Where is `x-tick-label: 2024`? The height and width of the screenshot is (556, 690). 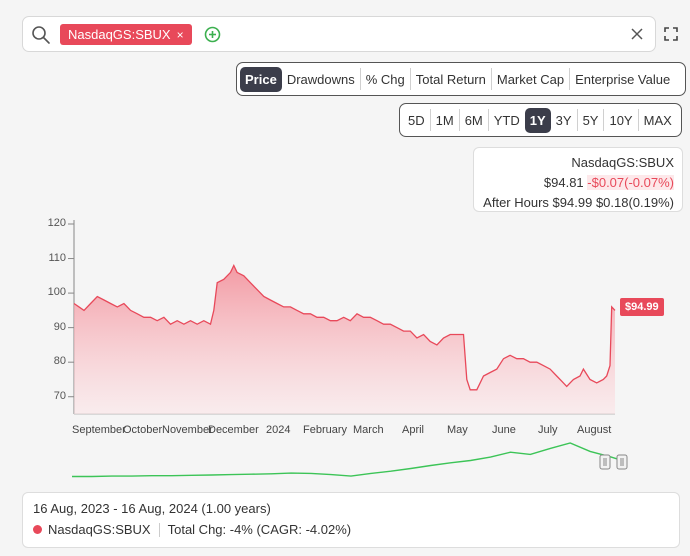 x-tick-label: 2024 is located at coordinates (278, 430).